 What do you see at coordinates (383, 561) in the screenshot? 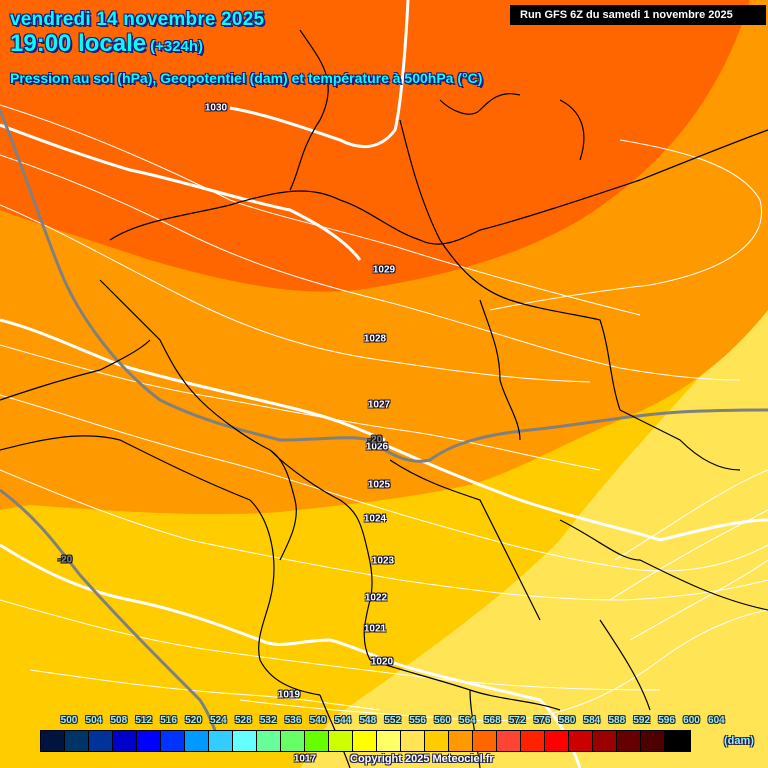
I see `isobar-label: 1023` at bounding box center [383, 561].